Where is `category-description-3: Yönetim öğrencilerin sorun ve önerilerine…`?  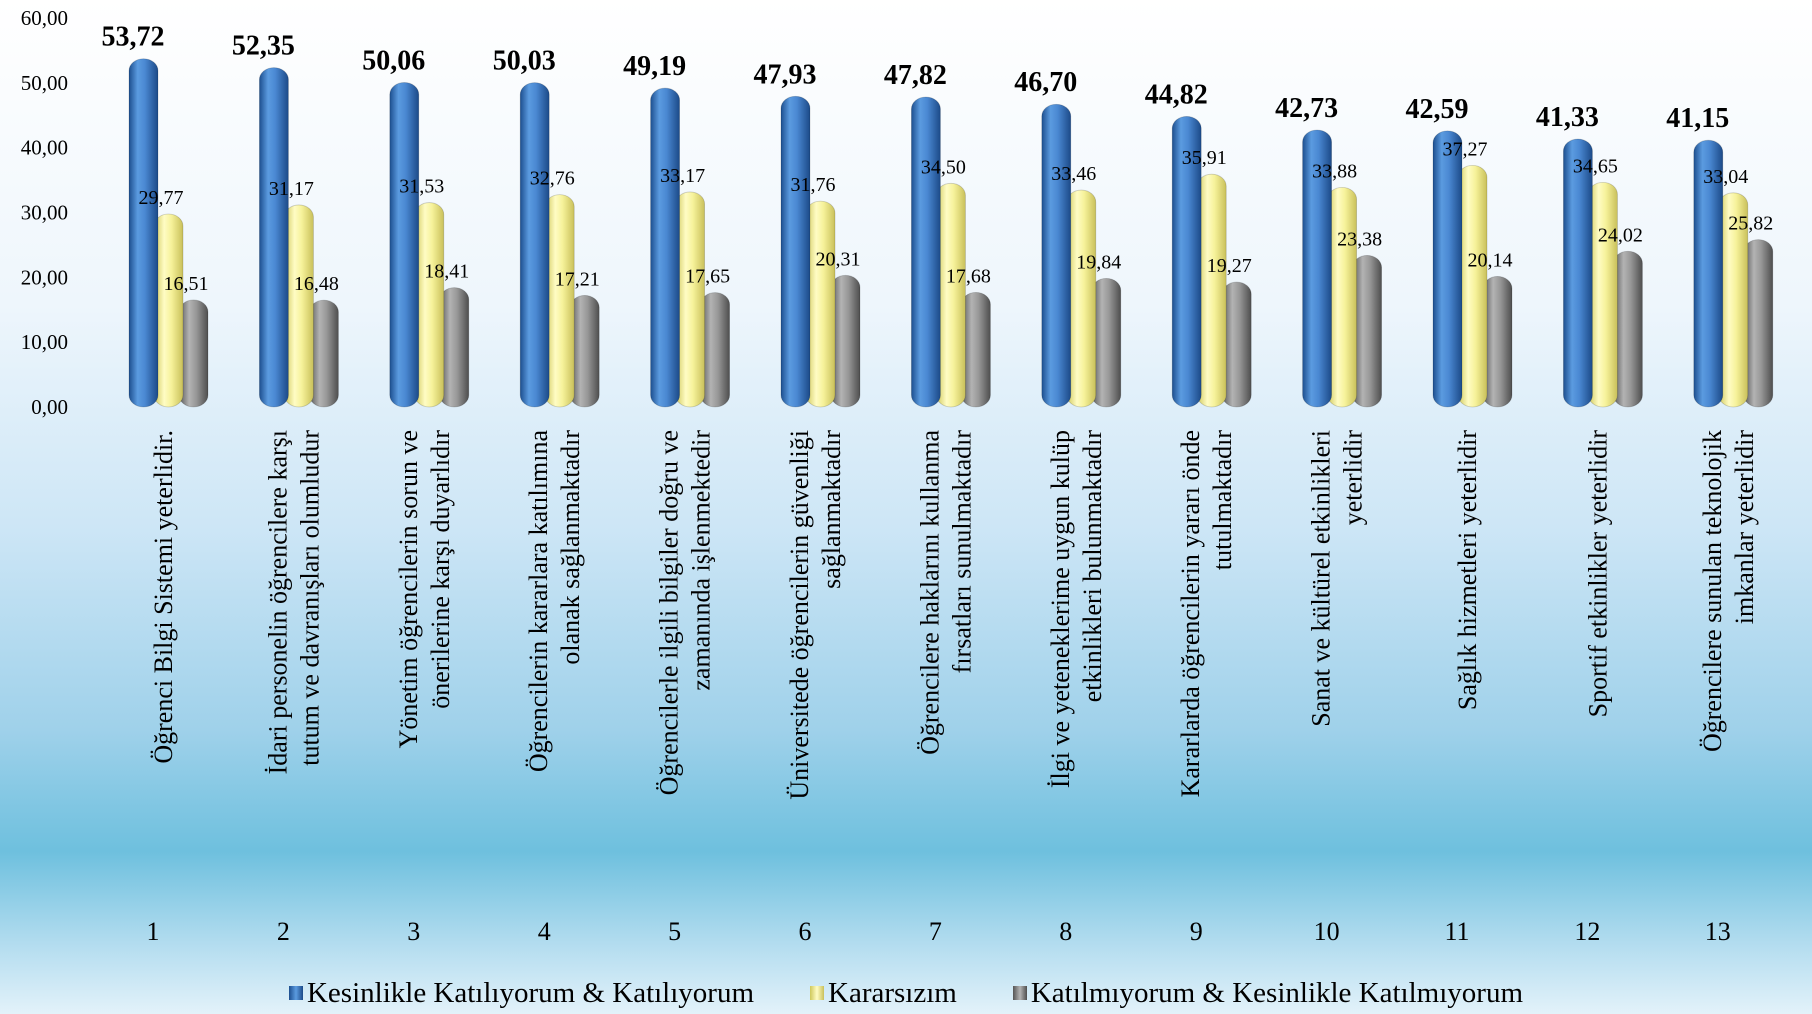 category-description-3: Yönetim öğrencilerin sorun ve önerilerine… is located at coordinates (424, 589).